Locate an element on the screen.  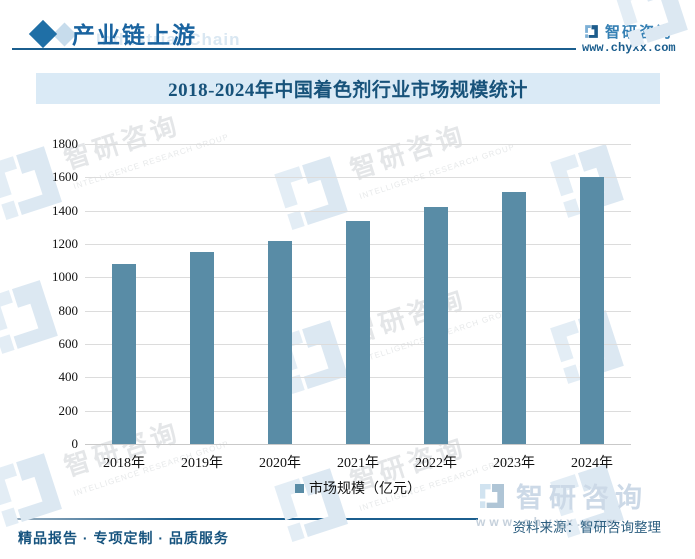
footer-divider is located at coordinates (247, 519).